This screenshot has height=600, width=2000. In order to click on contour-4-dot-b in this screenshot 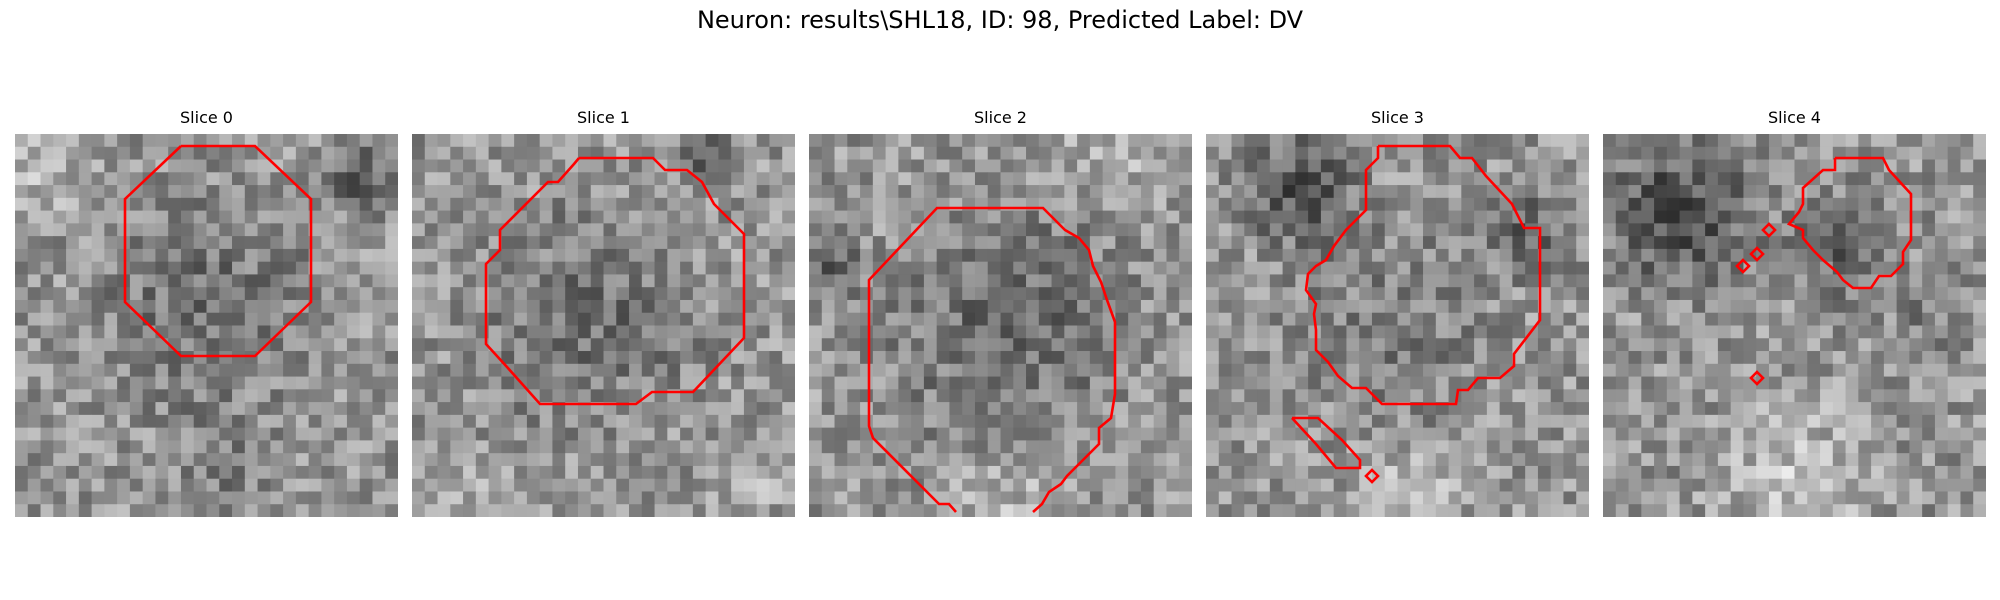, I will do `click(1757, 254)`.